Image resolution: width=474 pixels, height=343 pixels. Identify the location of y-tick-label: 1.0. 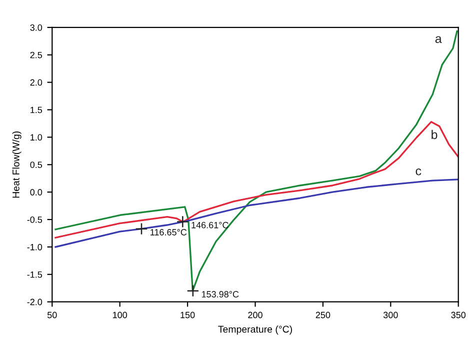
(36, 137).